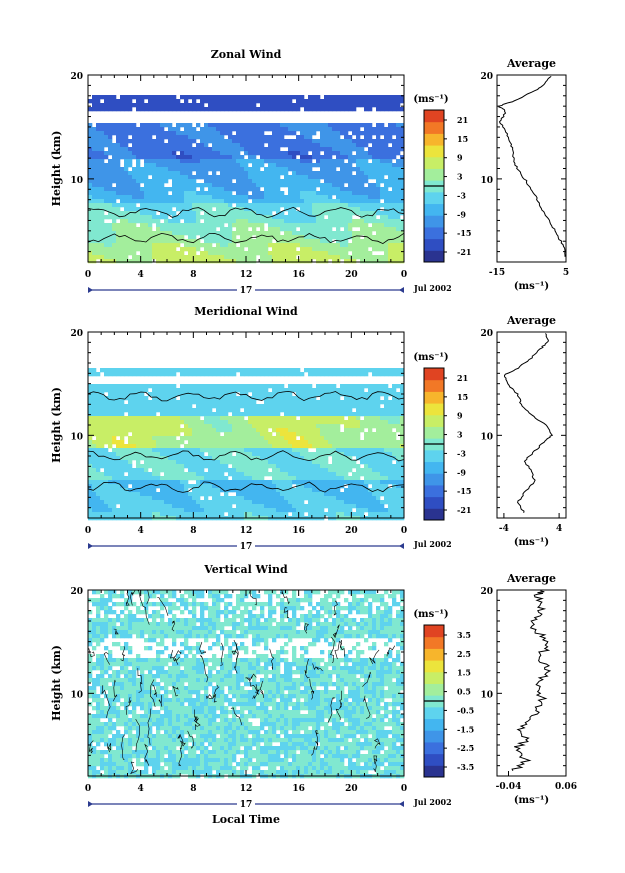  I want to click on day-label-bg, so click(246, 288).